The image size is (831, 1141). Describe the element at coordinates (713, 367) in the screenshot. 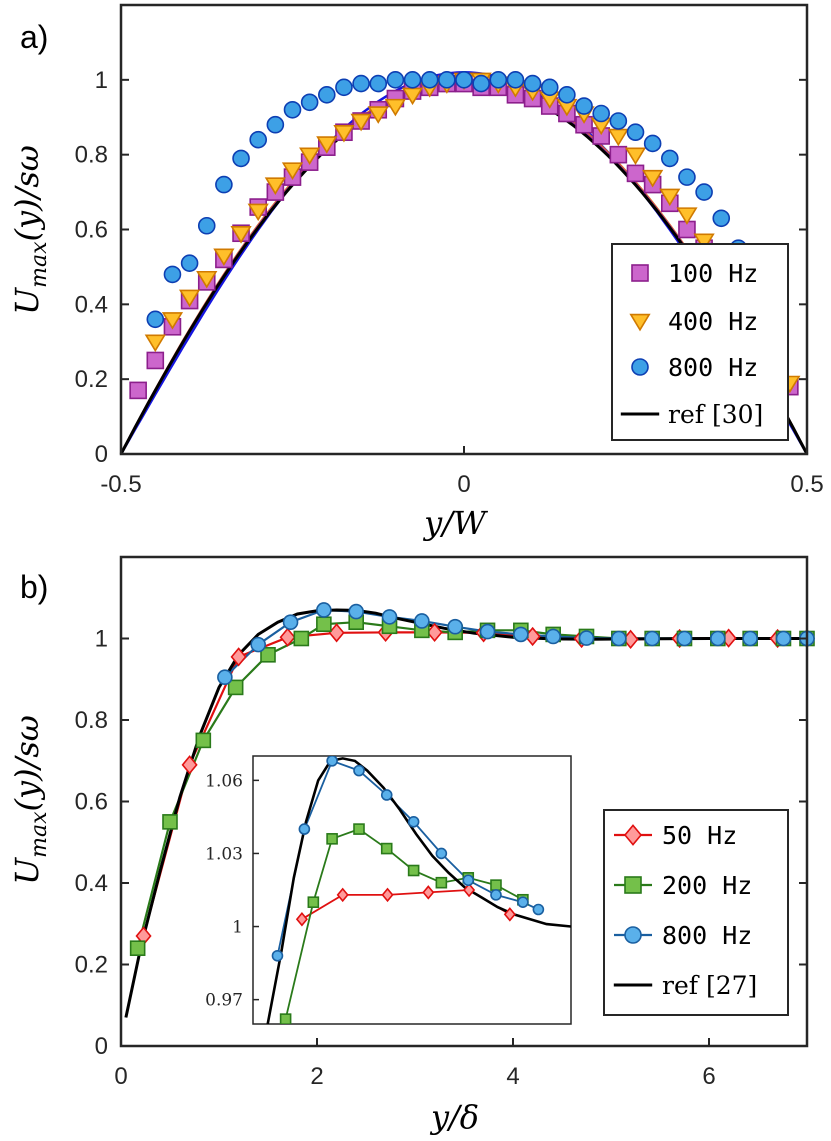

I see `legend-a-800hz: 800 Hz` at that location.